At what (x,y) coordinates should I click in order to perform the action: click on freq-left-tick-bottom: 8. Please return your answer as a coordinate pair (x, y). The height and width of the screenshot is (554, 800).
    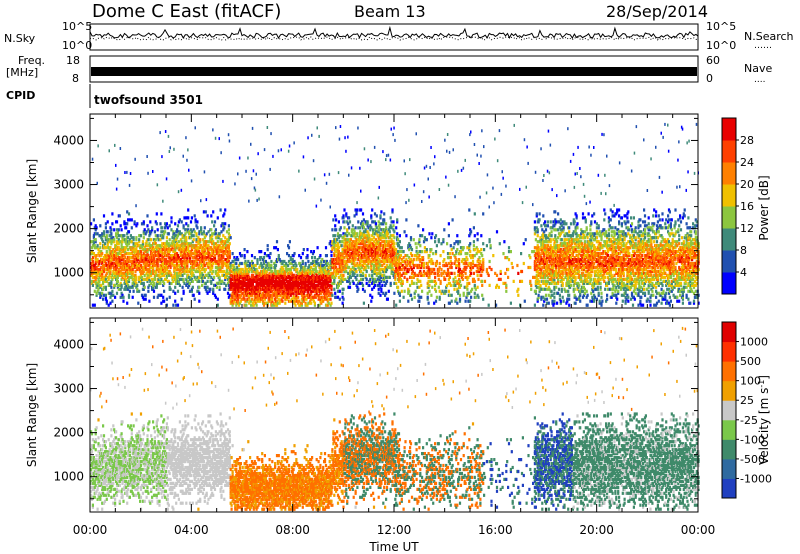
    Looking at the image, I should click on (75, 78).